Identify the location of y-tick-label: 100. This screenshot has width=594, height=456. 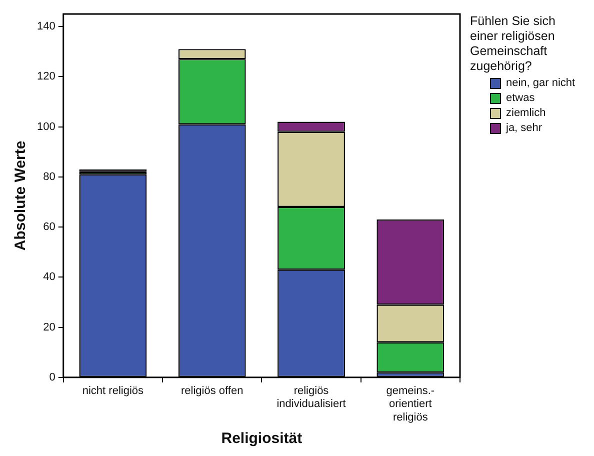
(46, 126).